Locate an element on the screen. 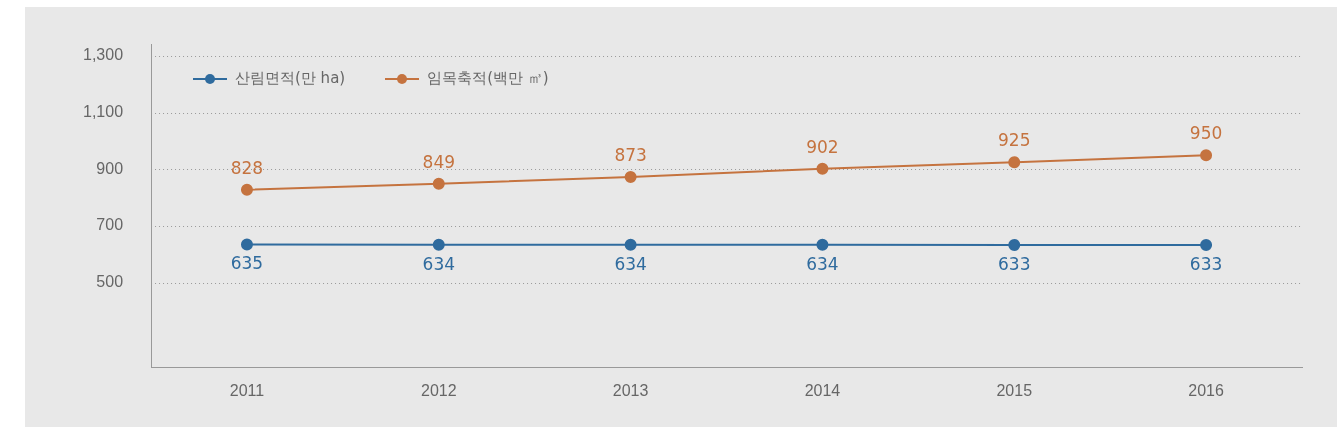 The height and width of the screenshot is (427, 1337). y-tick-label: 500 is located at coordinates (110, 282).